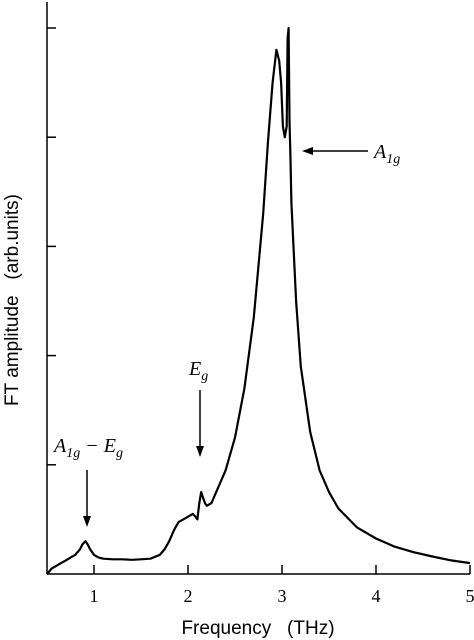  What do you see at coordinates (12, 300) in the screenshot?
I see `y-axis-title: FT amplitude (arb.units)` at bounding box center [12, 300].